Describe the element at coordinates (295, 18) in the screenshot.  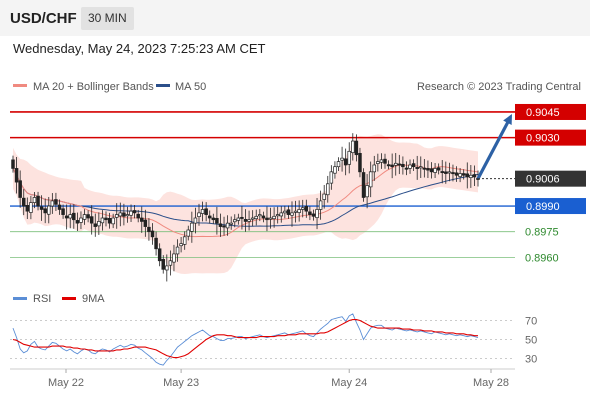
I see `header-bar: USD/CHF 30 MIN` at that location.